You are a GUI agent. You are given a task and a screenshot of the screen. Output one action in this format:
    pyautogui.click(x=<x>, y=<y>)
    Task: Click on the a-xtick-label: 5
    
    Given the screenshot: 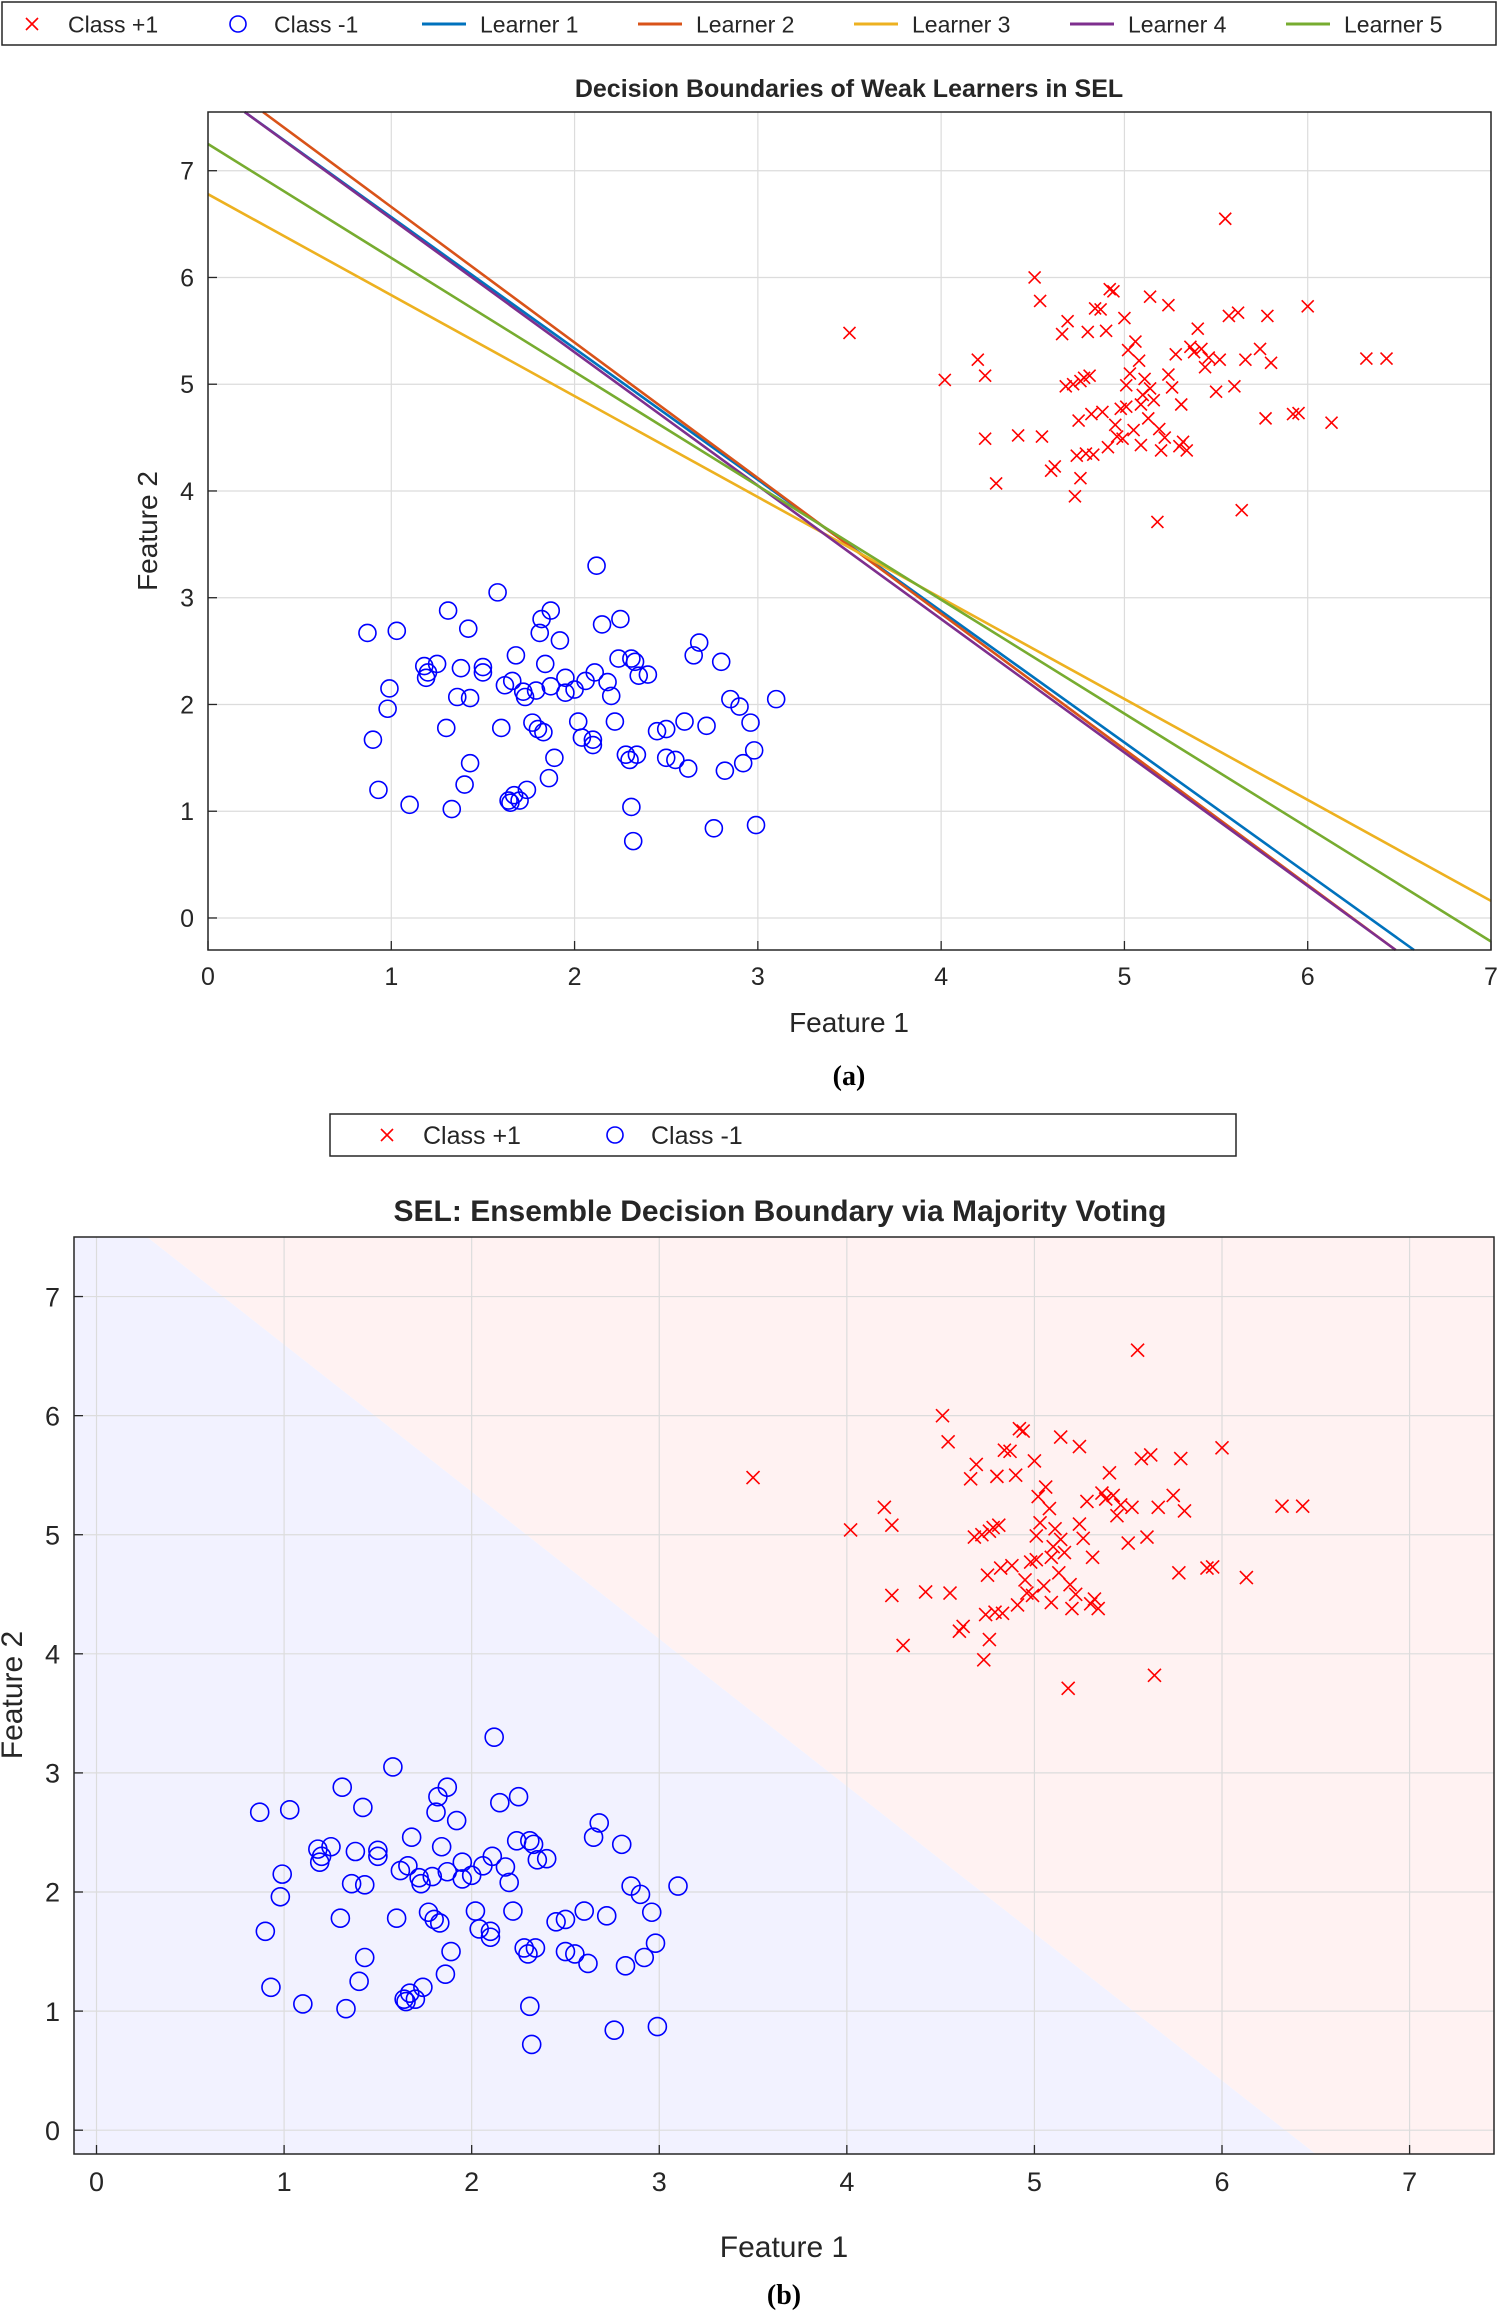 What is the action you would take?
    pyautogui.click(x=1124, y=977)
    